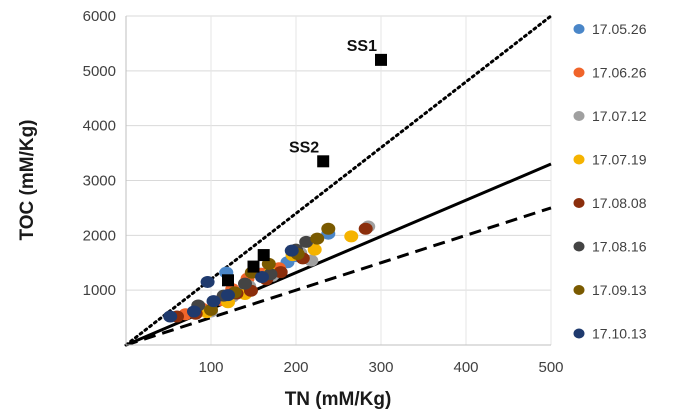 The image size is (674, 411). Describe the element at coordinates (99, 290) in the screenshot. I see `y-tick-label: 1000` at that location.